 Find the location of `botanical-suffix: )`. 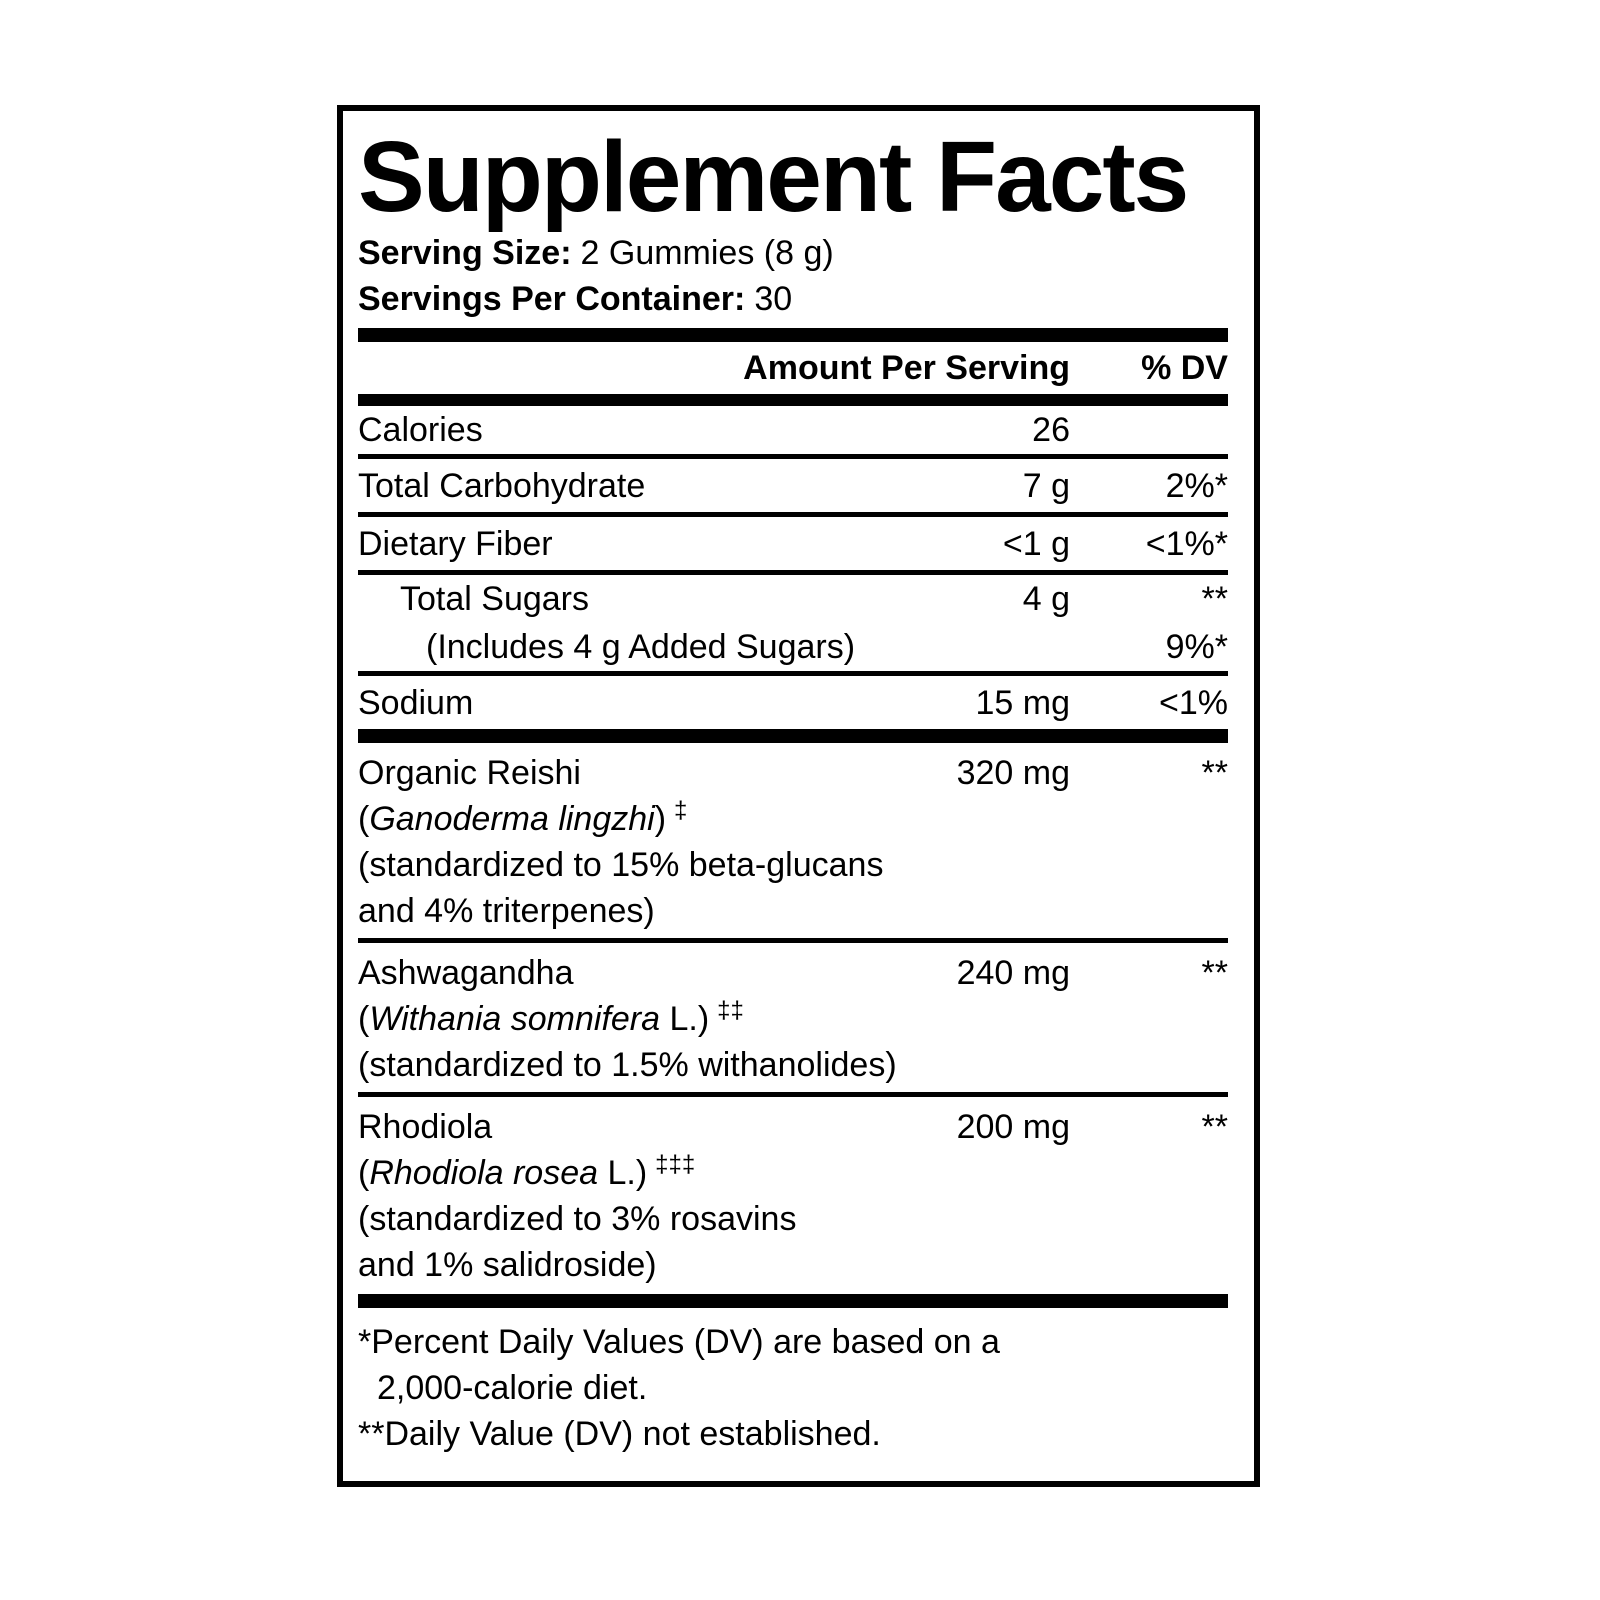

botanical-suffix: ) is located at coordinates (660, 819).